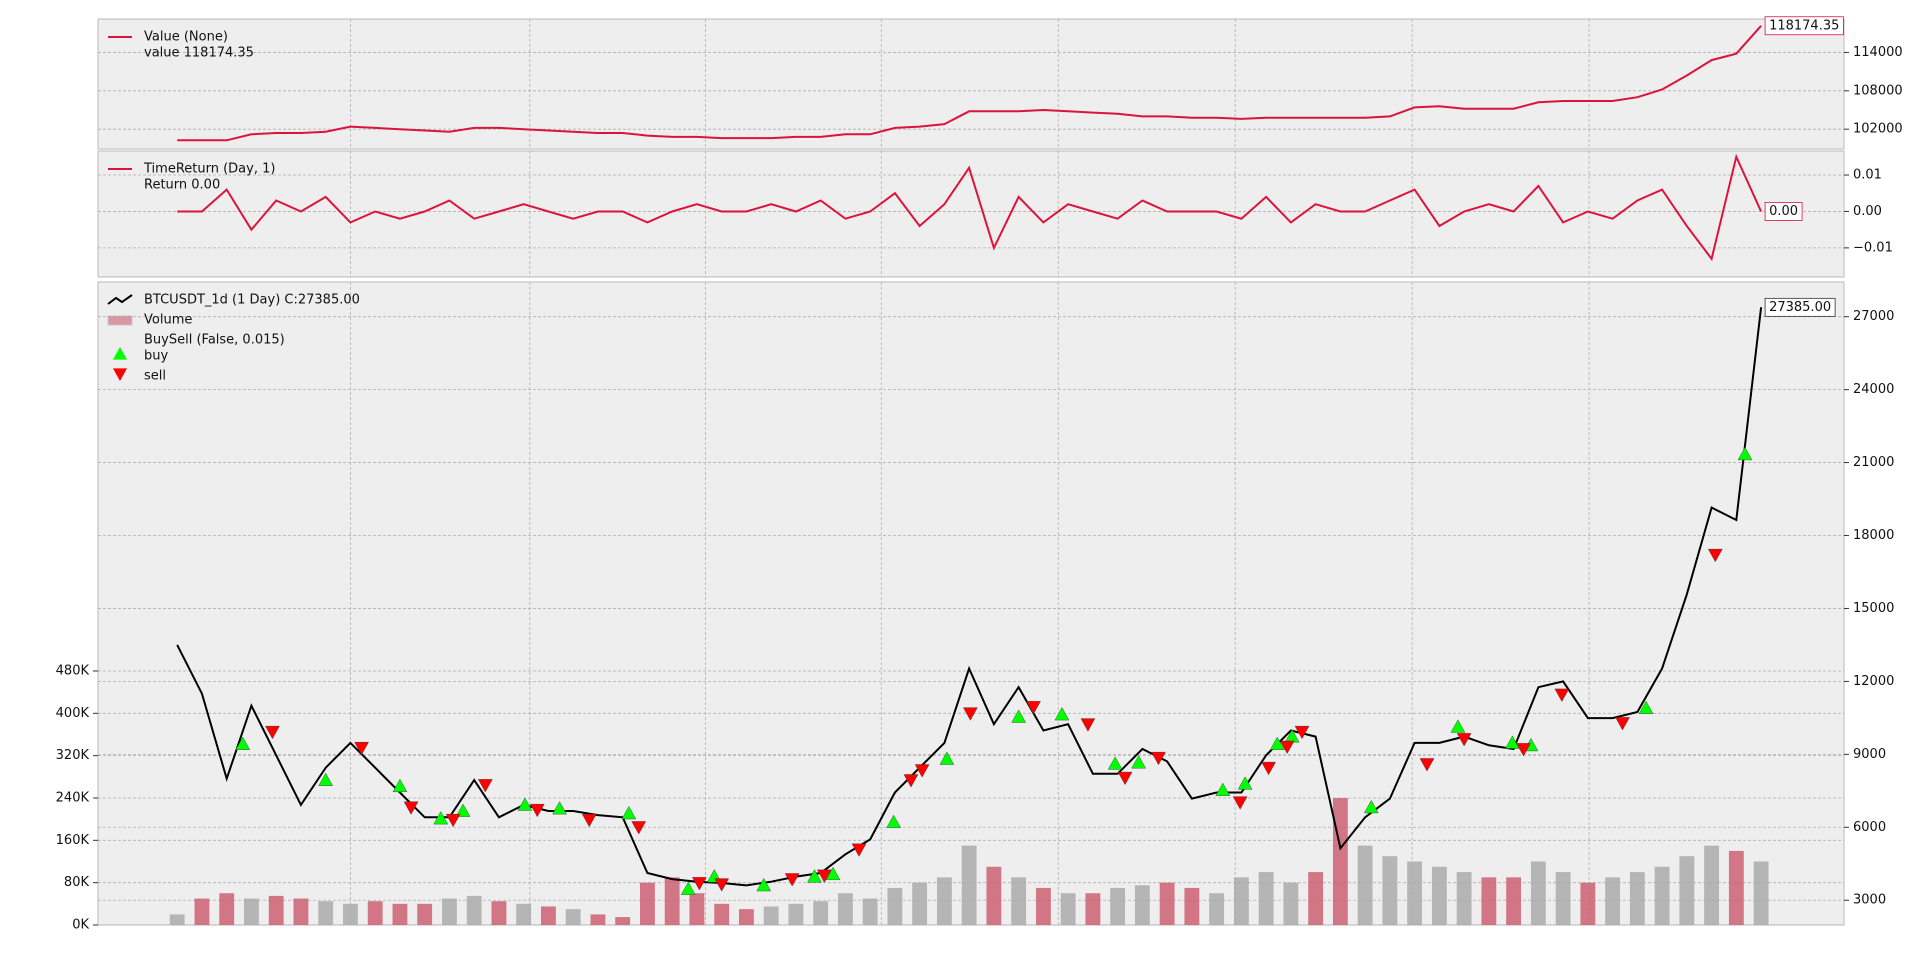 Image resolution: width=1920 pixels, height=963 pixels. I want to click on plot-area, so click(971, 84).